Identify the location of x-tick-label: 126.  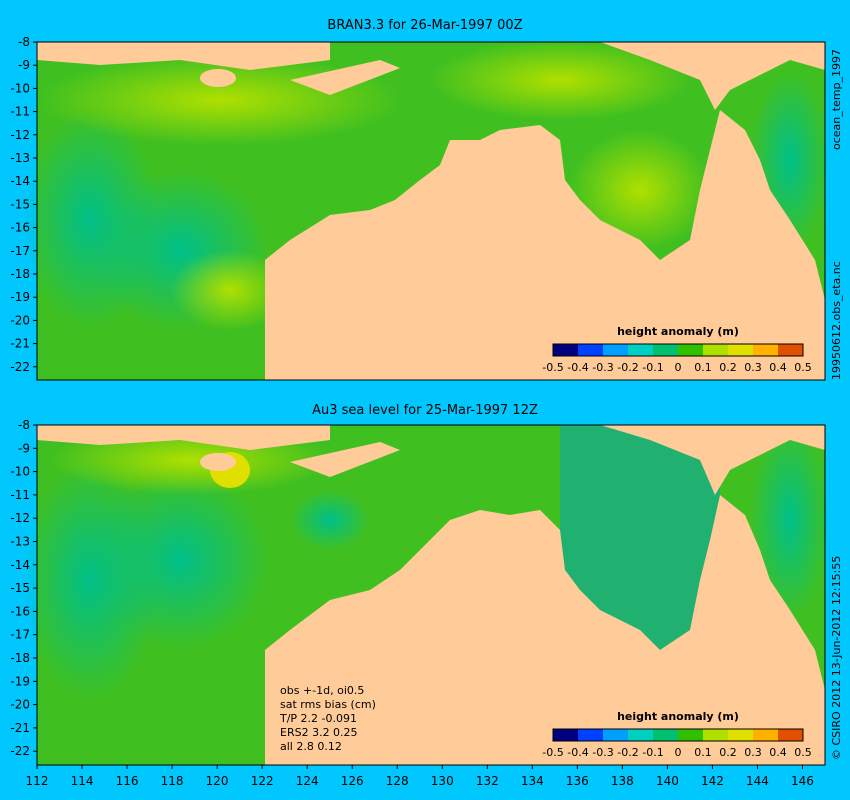
(352, 781).